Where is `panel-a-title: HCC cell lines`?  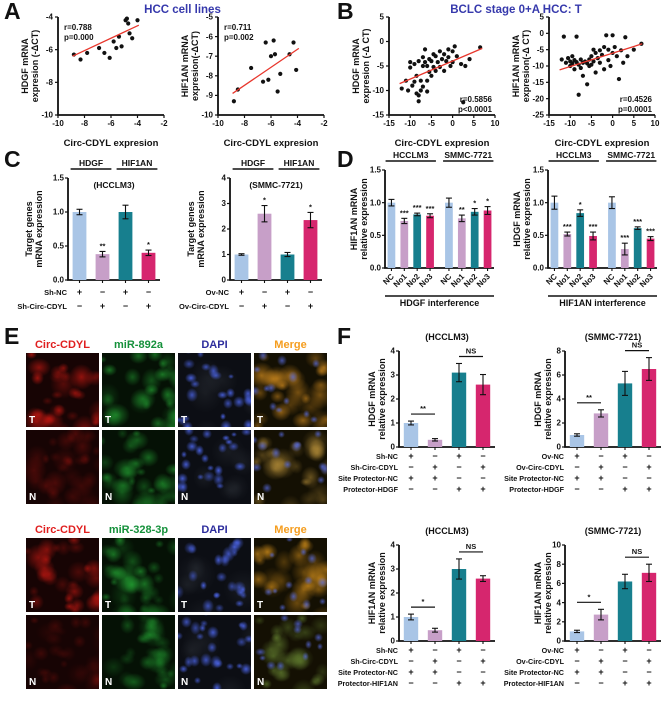 panel-a-title: HCC cell lines is located at coordinates (182, 10).